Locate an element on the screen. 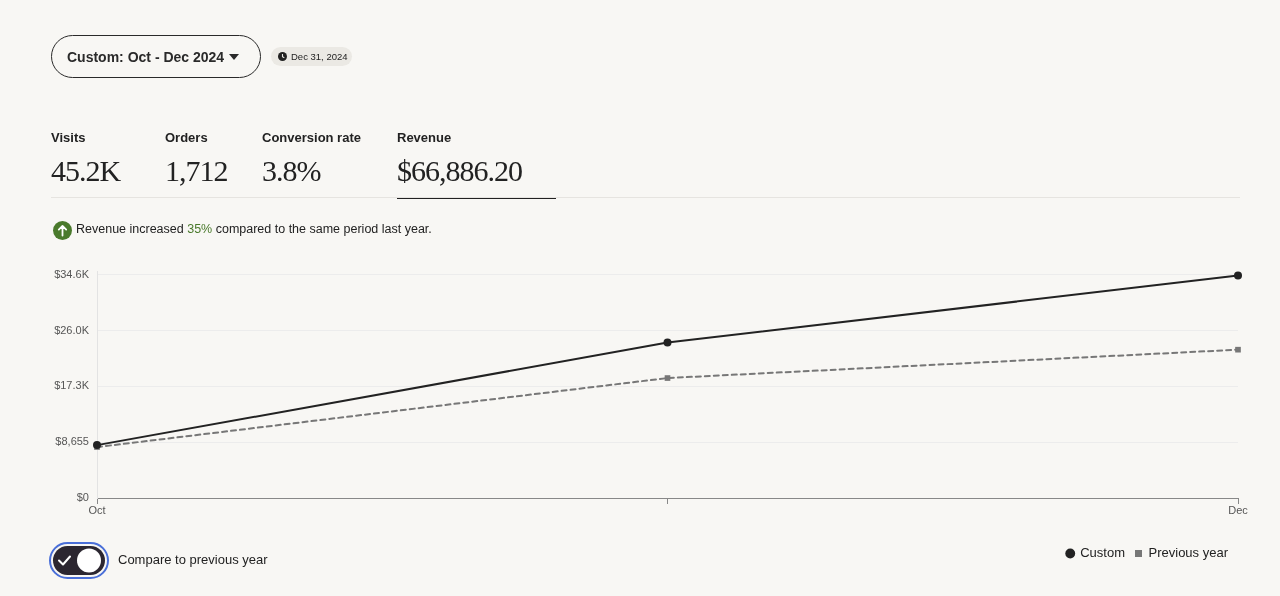  text: Revenue is located at coordinates (425, 138).